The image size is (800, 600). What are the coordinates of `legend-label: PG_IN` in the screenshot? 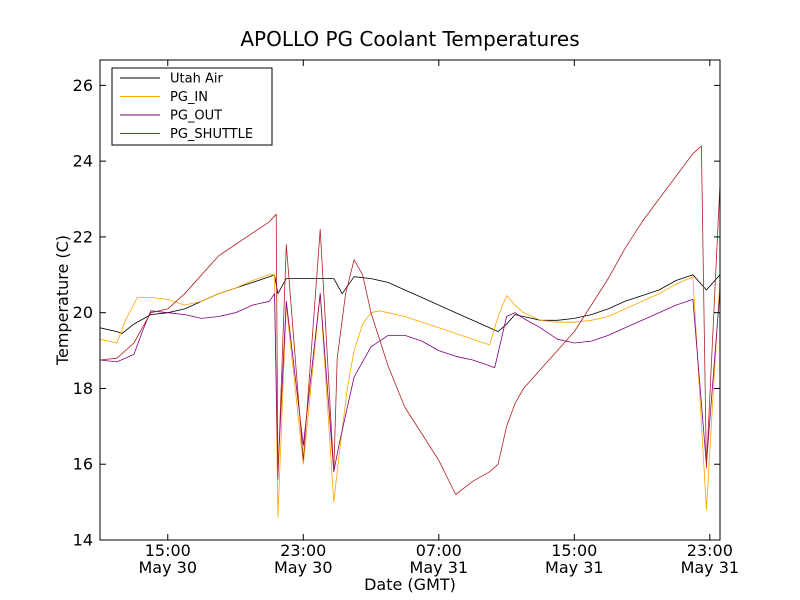 It's located at (189, 97).